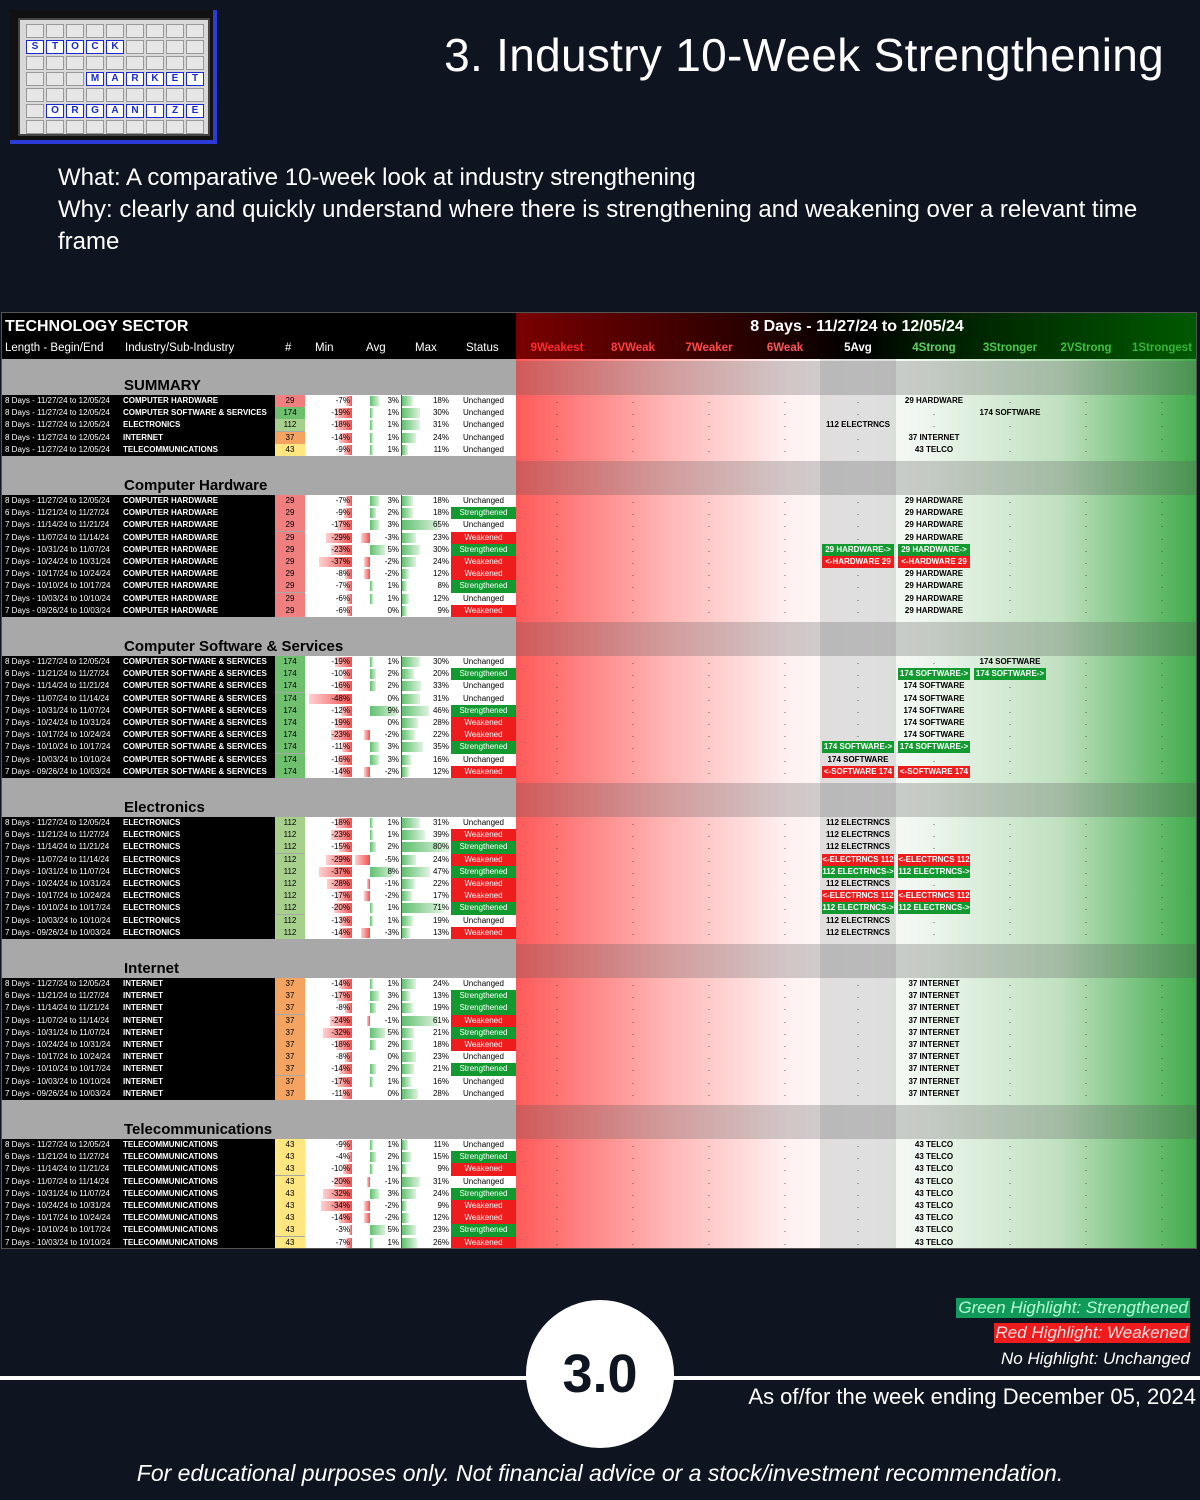 Image resolution: width=1200 pixels, height=1500 pixels. What do you see at coordinates (393, 686) in the screenshot?
I see `avg-value: 2%` at bounding box center [393, 686].